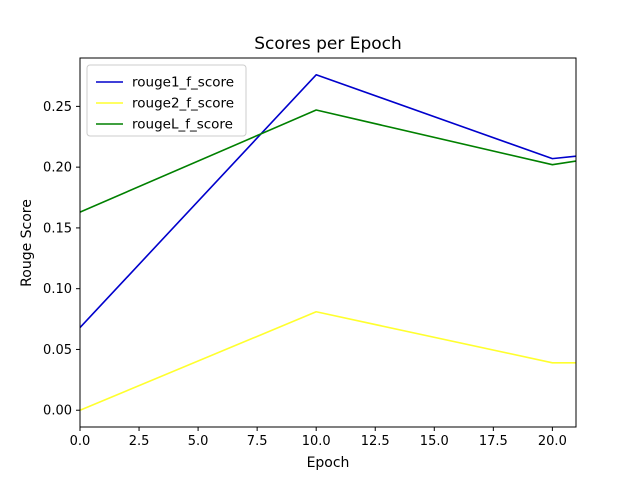 This screenshot has height=480, width=640. I want to click on y-tick-label: 0.25, so click(57, 107).